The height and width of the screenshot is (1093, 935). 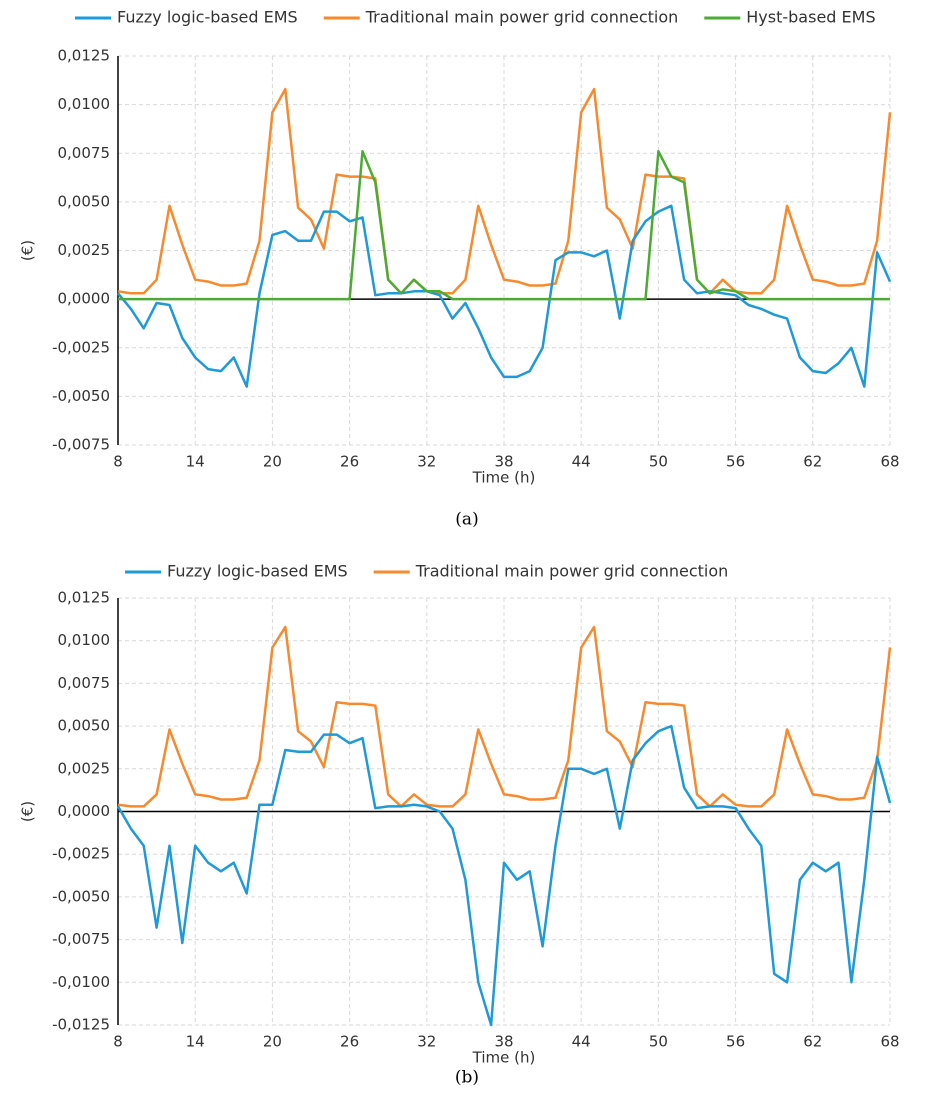 I want to click on y-tick-label: -0,0125, so click(x=81, y=1025).